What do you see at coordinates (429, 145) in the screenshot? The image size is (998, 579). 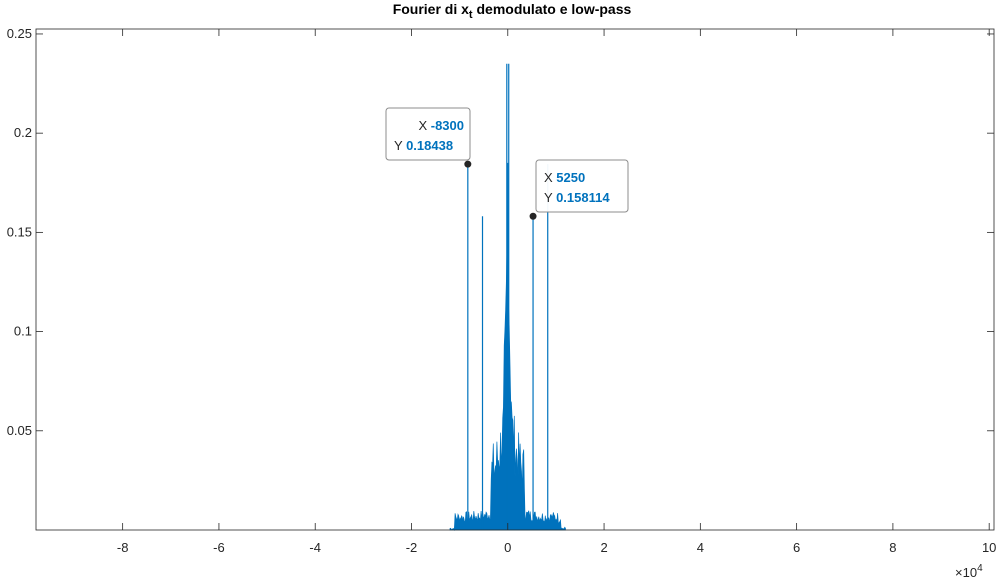 I see `datatip-y-value: 0.18438` at bounding box center [429, 145].